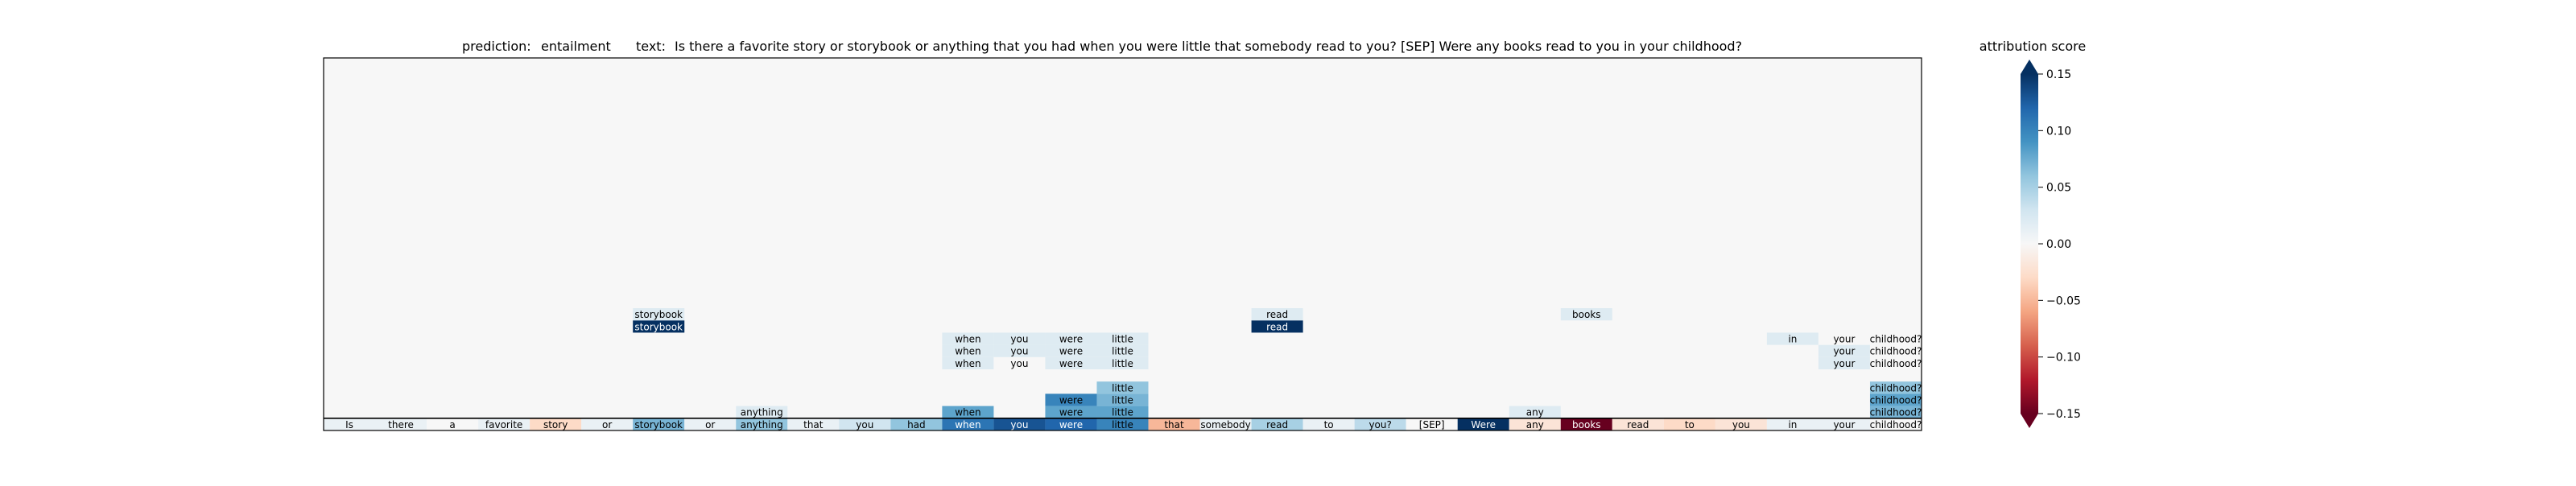 This screenshot has height=486, width=2576. I want to click on token-cell-label: had, so click(916, 424).